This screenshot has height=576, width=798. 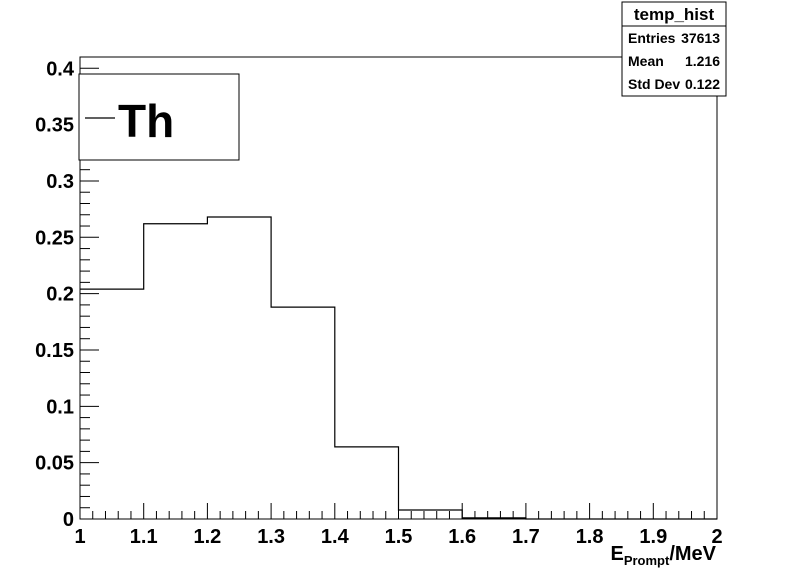 I want to click on legend-entry-label: Th, so click(x=146, y=121).